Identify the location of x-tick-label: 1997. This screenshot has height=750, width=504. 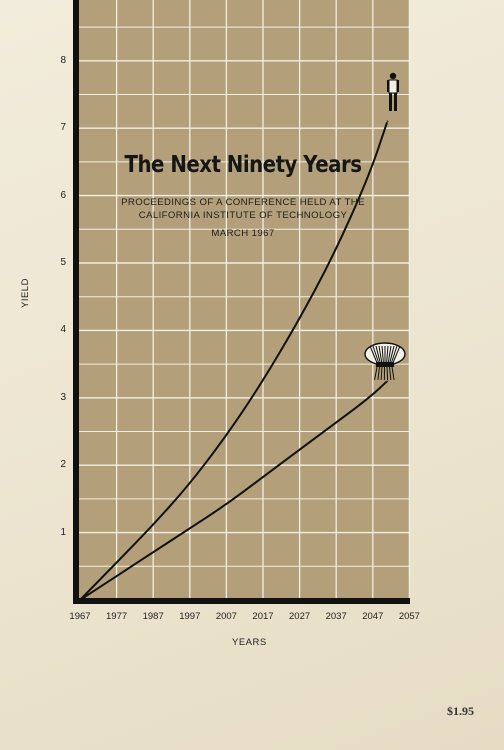
(190, 616).